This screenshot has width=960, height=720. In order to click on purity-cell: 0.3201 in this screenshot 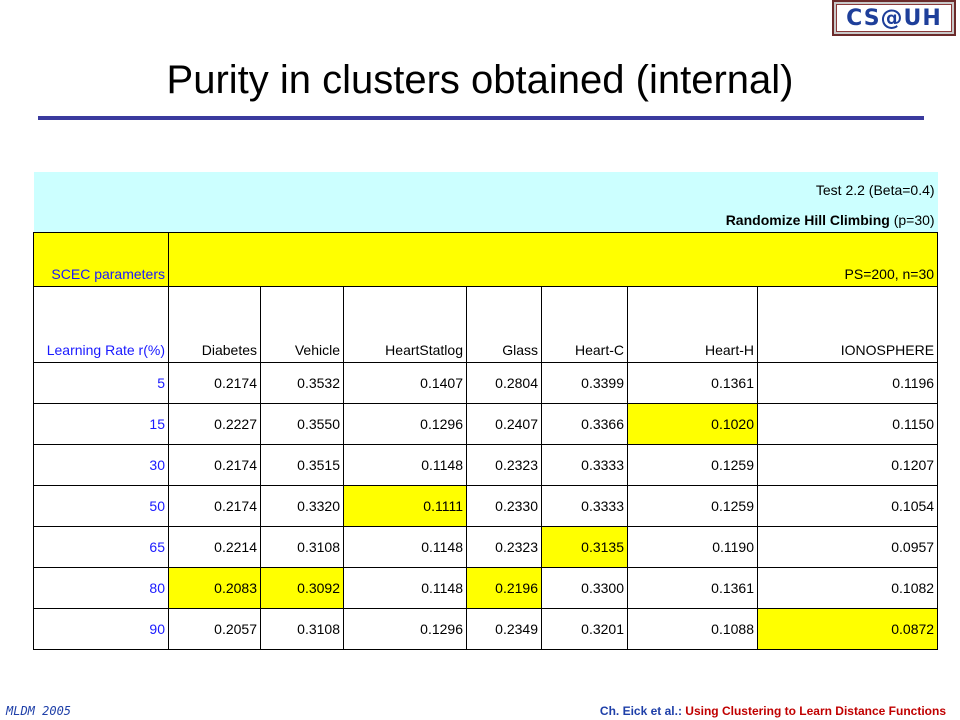, I will do `click(584, 628)`.